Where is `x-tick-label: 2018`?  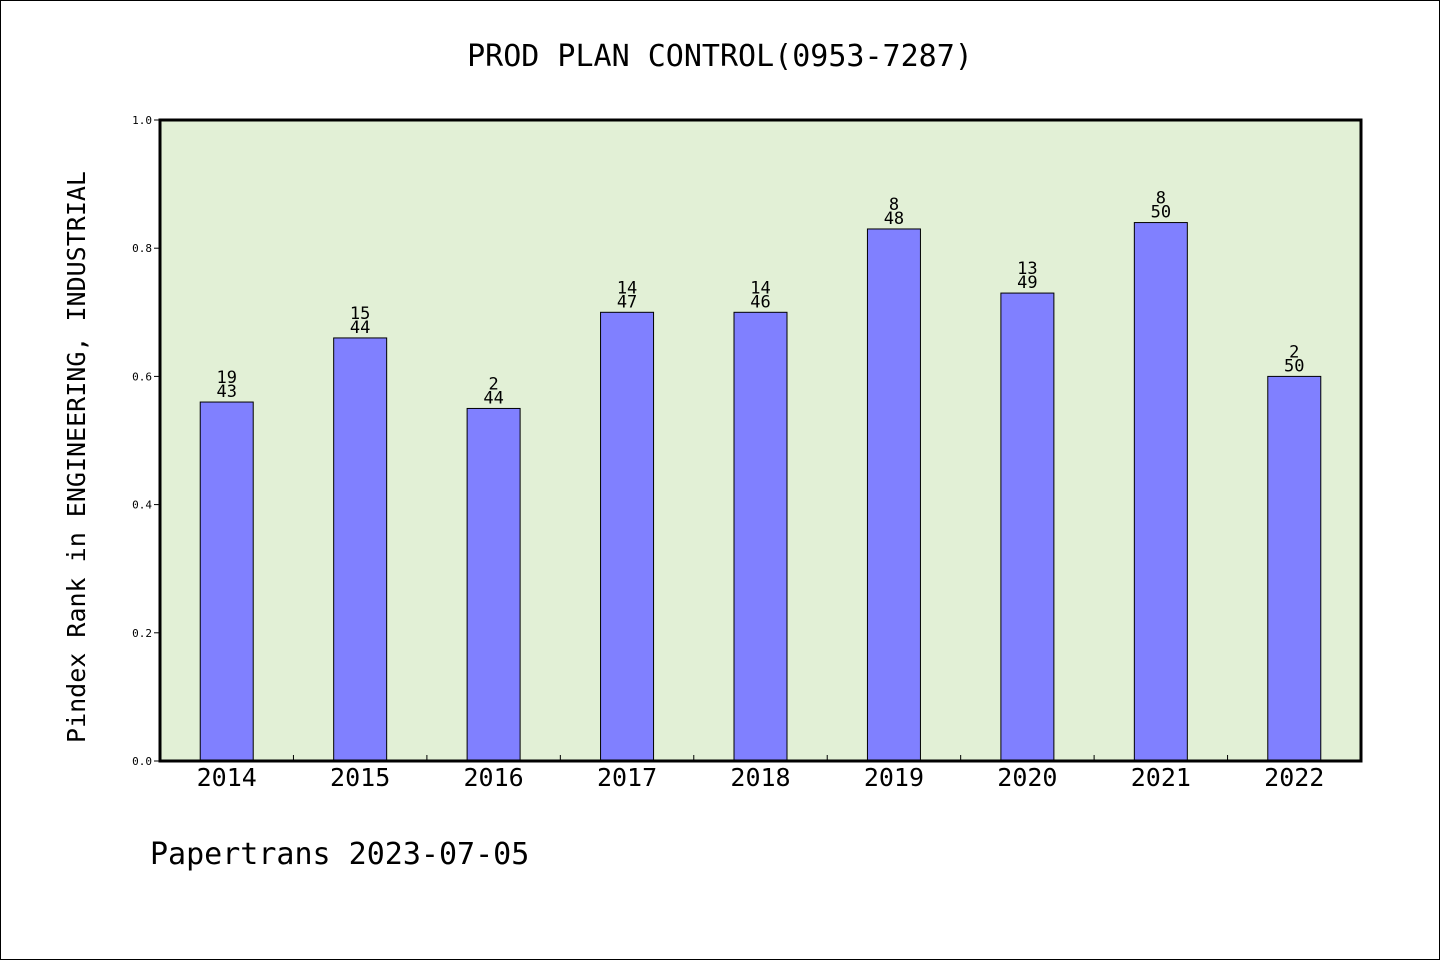 x-tick-label: 2018 is located at coordinates (760, 777).